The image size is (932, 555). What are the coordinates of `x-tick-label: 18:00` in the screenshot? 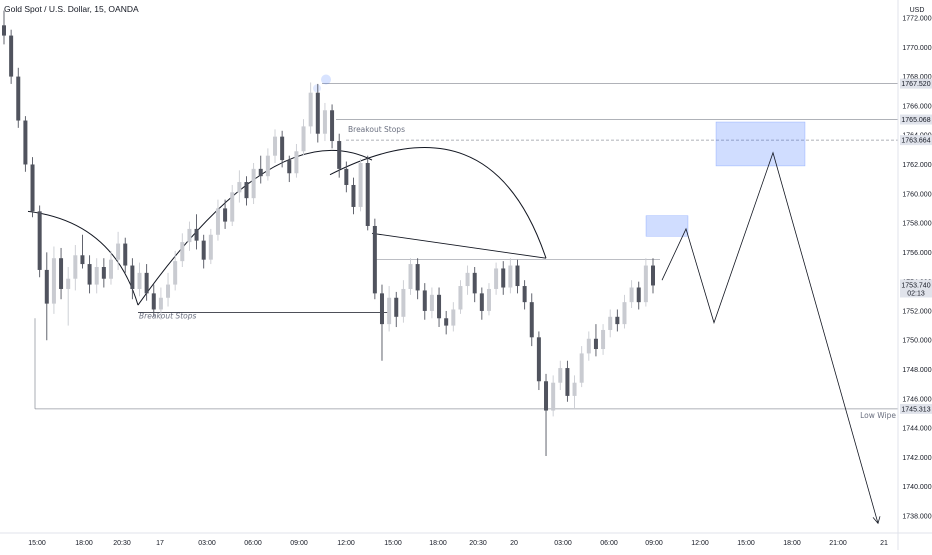 It's located at (438, 543).